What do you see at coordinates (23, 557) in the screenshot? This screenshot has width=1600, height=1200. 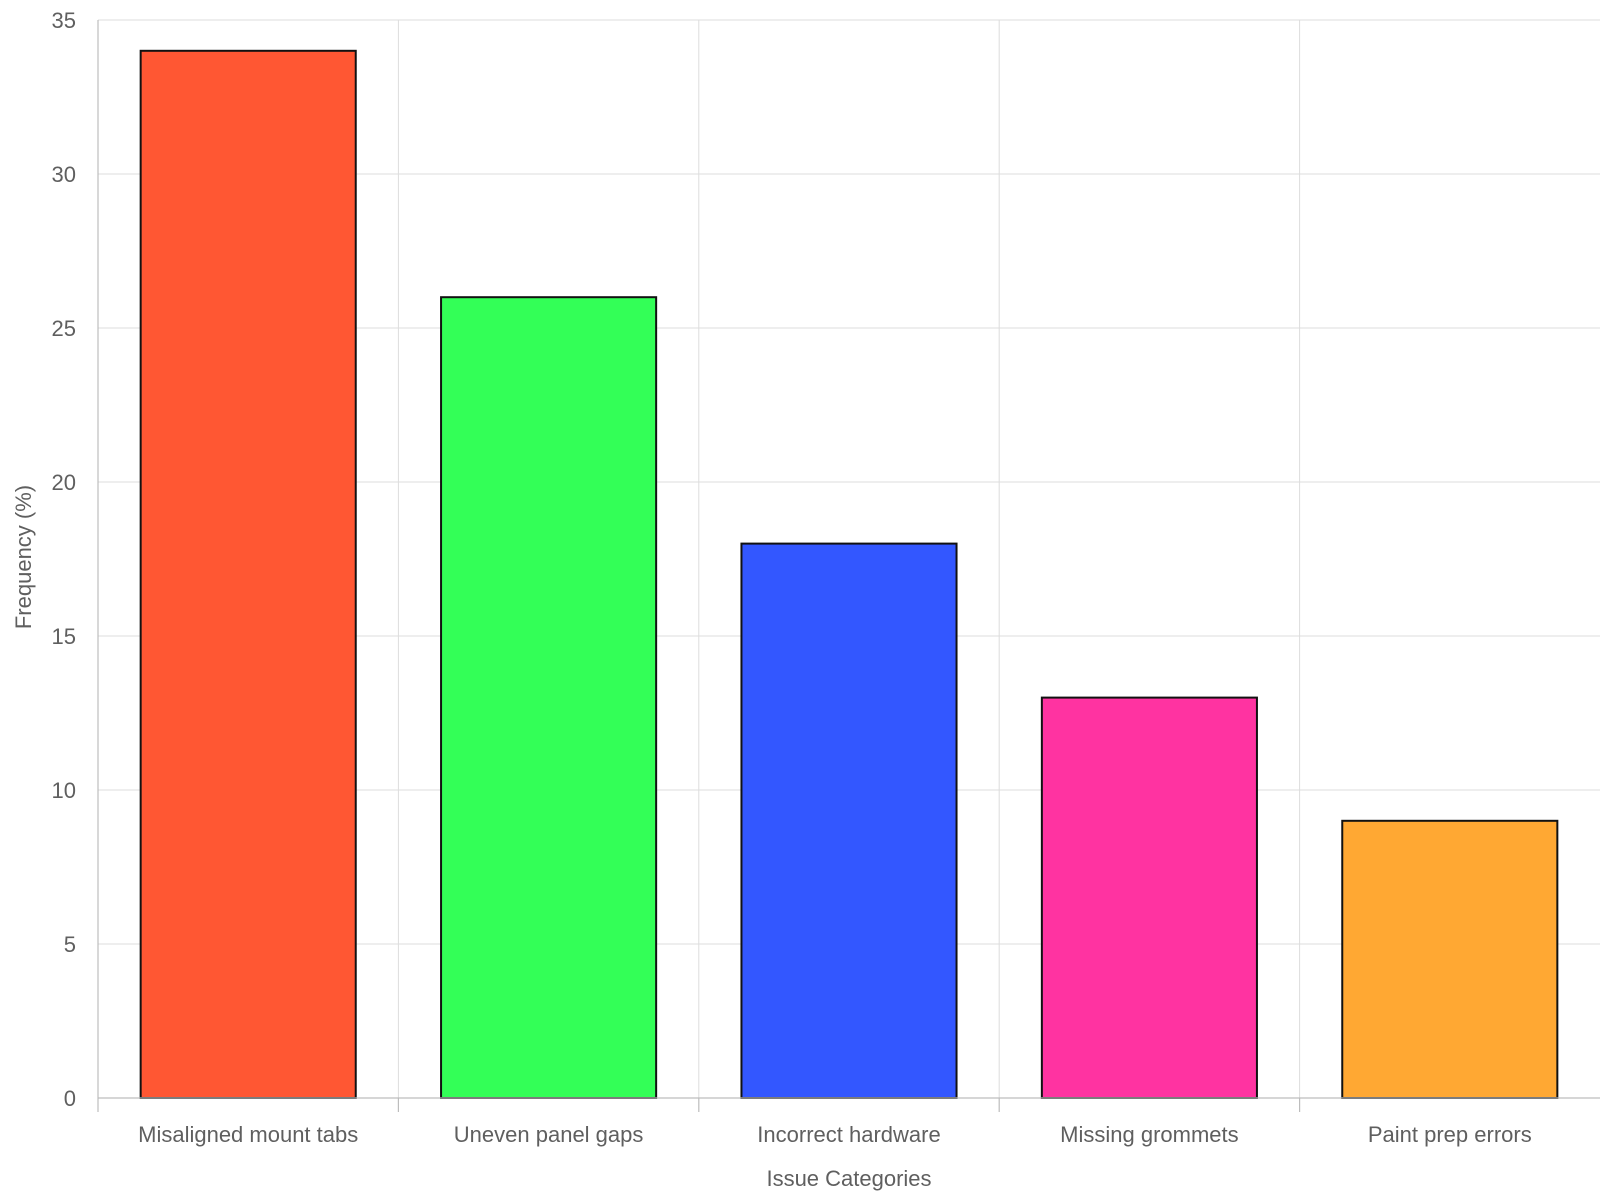 I see `y-axis-title: Frequency (%)` at bounding box center [23, 557].